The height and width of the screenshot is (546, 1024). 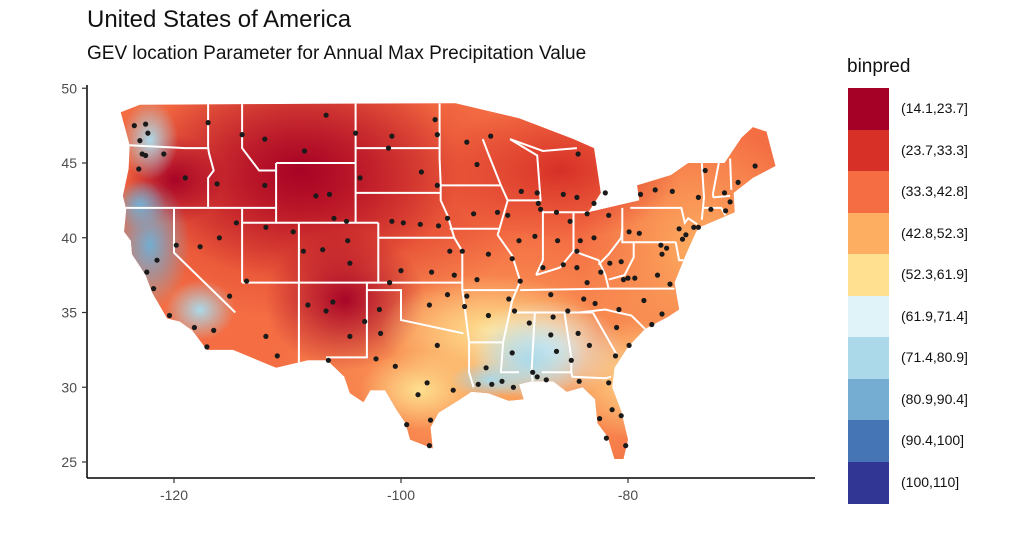 I want to click on legend-label: (33.3,42.8], so click(x=934, y=191).